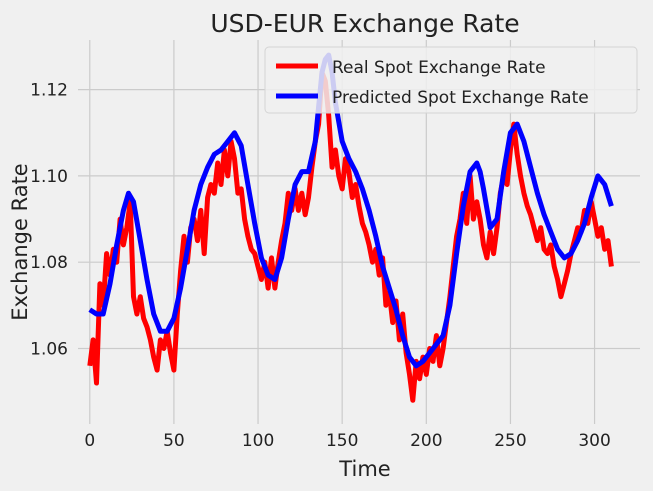  Describe the element at coordinates (364, 469) in the screenshot. I see `x-axis-label: Time` at that location.